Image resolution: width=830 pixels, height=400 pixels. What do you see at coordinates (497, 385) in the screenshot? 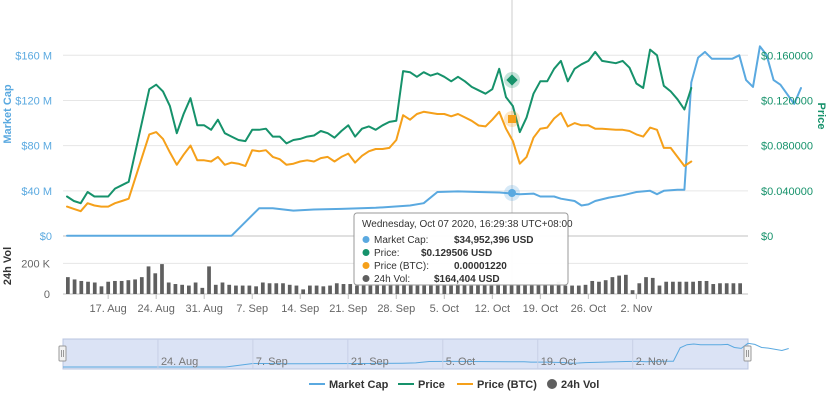
I see `legend-item-price_btc: Price (BTC)` at bounding box center [497, 385].